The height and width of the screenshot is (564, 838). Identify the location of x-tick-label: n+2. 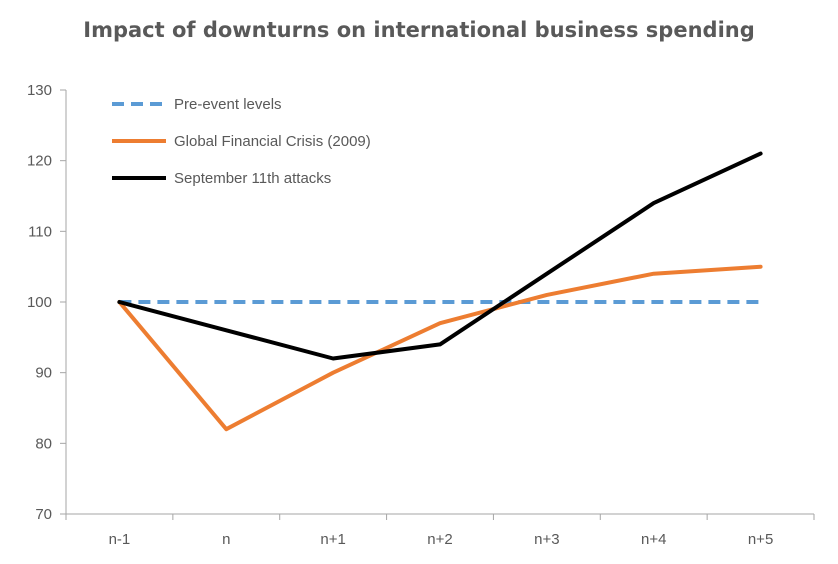
(439, 539).